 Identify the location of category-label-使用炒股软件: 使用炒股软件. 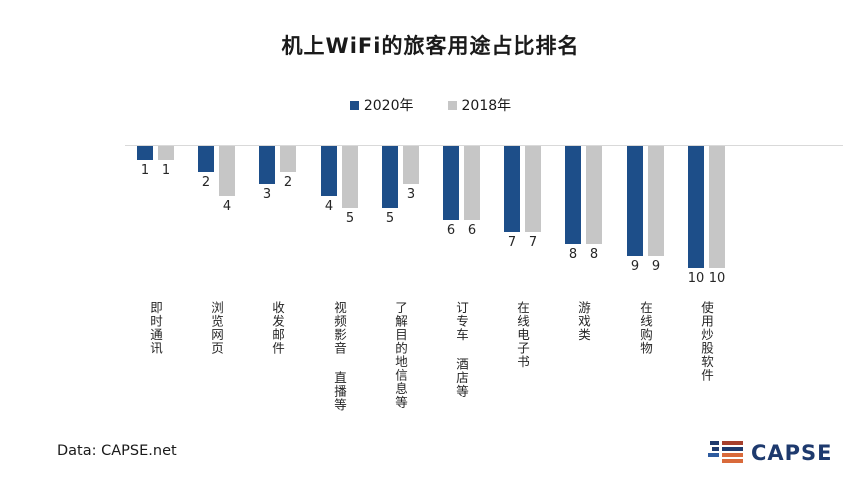
(706, 341).